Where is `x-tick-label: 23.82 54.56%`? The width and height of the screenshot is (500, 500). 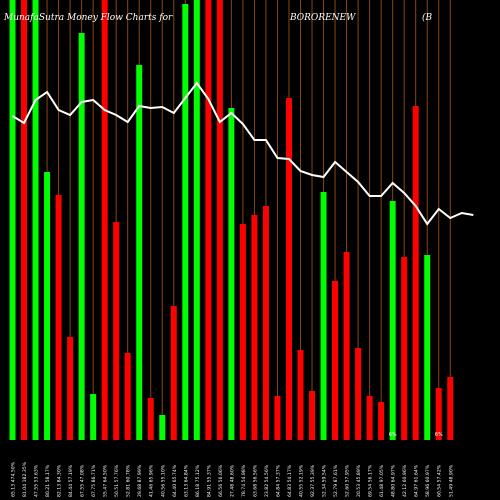
x-tick-label: 23.82 54.56% is located at coordinates (267, 480).